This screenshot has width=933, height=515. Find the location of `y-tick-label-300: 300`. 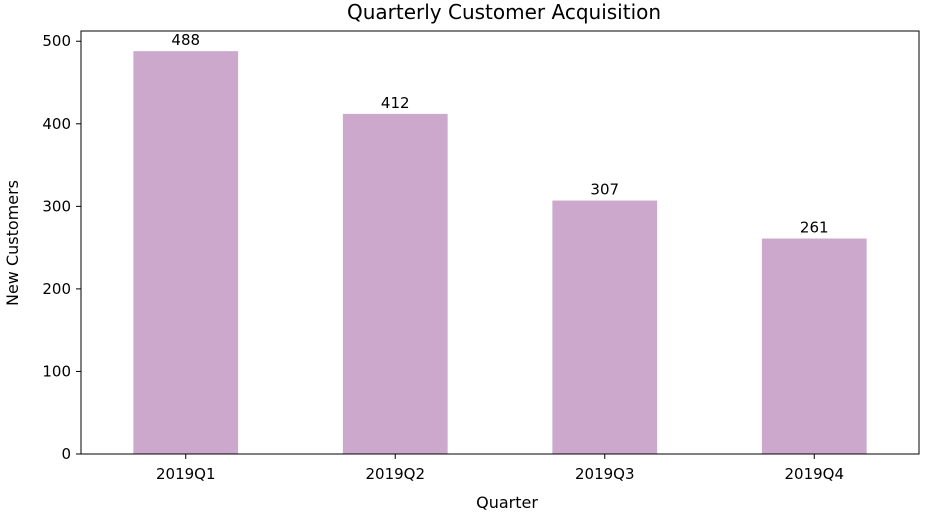

y-tick-label-300: 300 is located at coordinates (56, 206).